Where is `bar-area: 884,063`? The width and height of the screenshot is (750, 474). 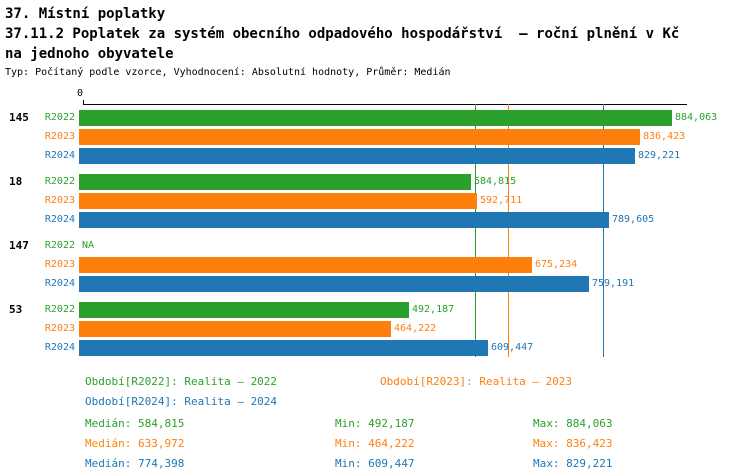 bar-area: 884,063 is located at coordinates (398, 117).